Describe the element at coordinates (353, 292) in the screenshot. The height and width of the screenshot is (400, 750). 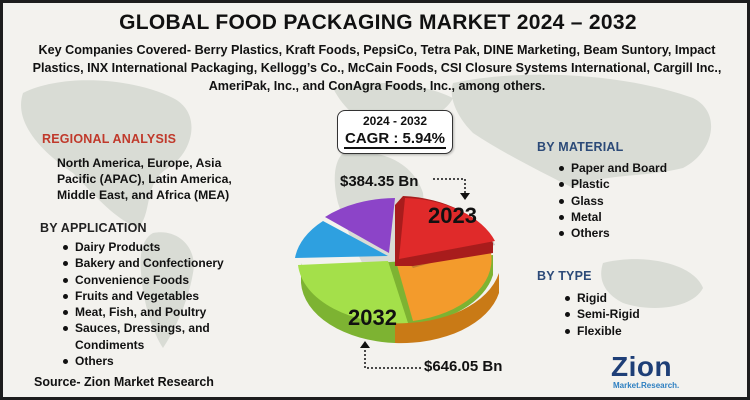
I see `pie-slice-green` at that location.